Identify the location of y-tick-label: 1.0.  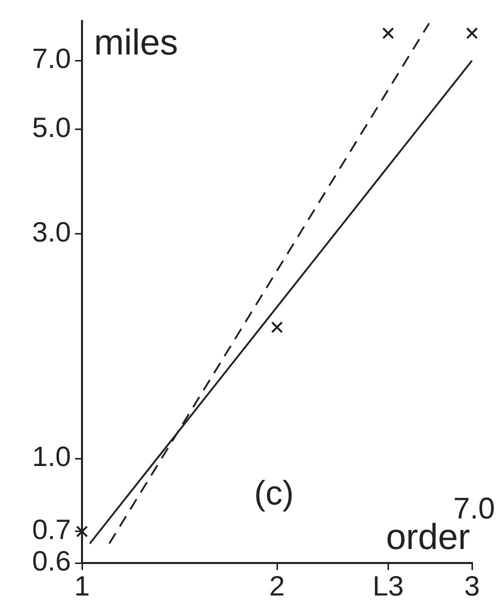
(51, 456).